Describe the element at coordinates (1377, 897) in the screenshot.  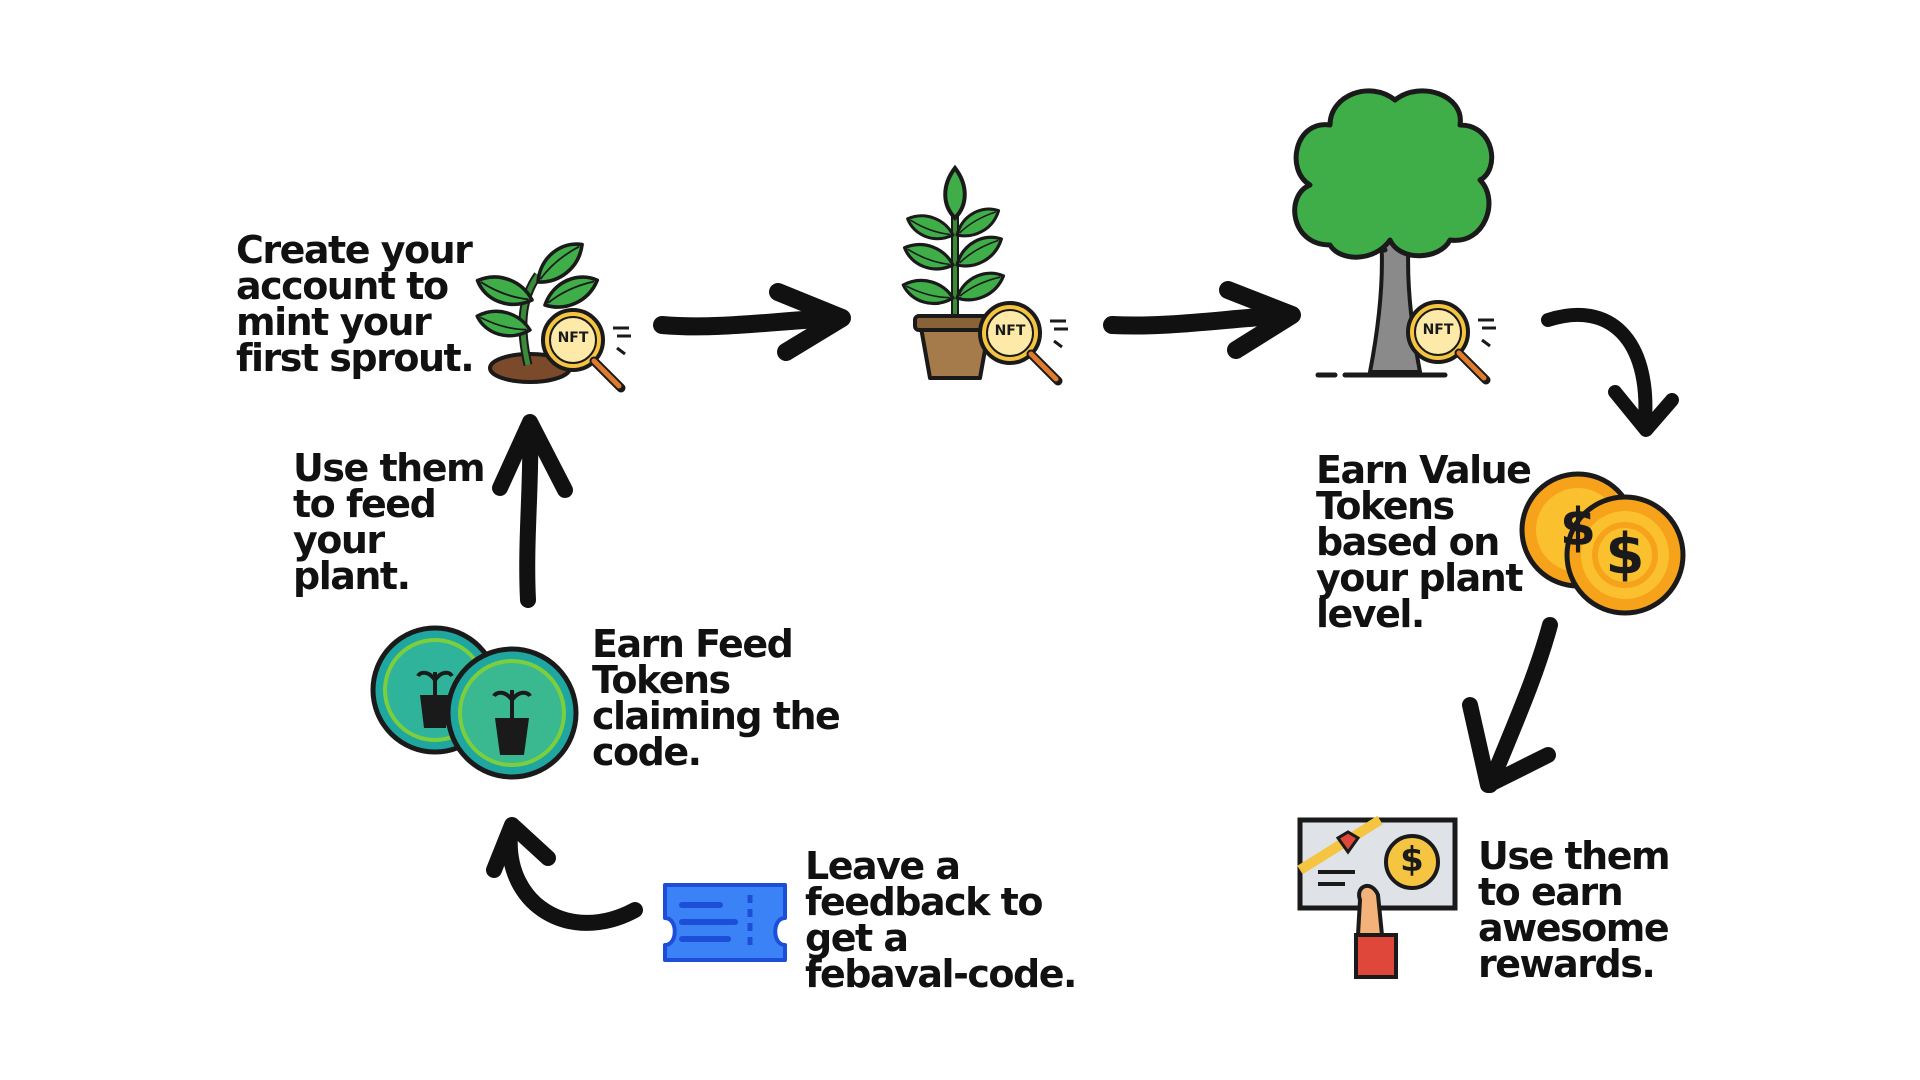
I see `reward-voucher-icon` at that location.